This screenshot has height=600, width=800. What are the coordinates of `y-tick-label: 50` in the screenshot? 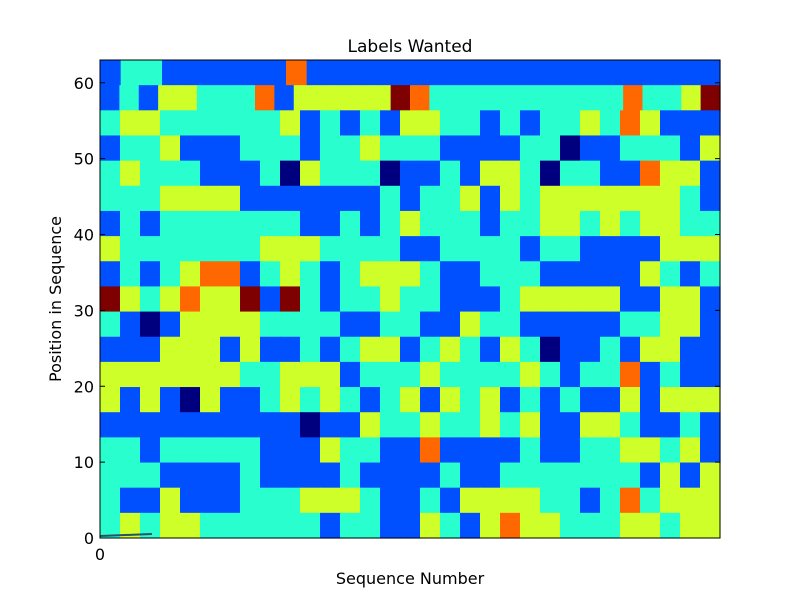 It's located at (84, 159).